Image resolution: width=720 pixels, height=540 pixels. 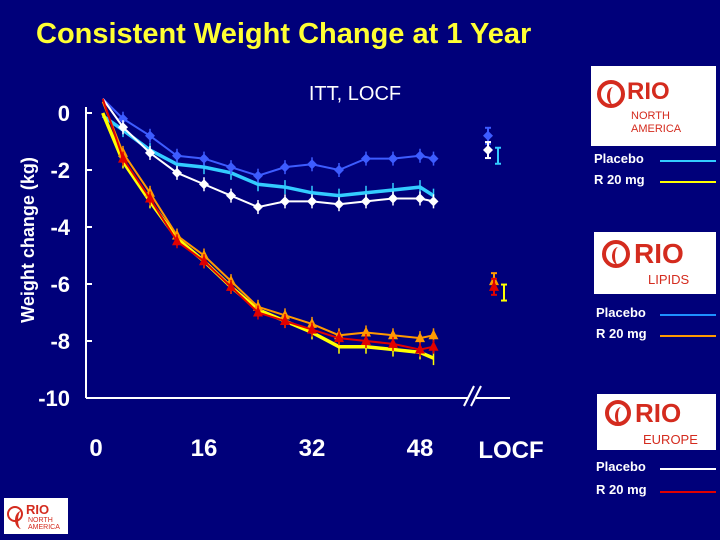 I want to click on legend-europe-r20-line, so click(x=688, y=492).